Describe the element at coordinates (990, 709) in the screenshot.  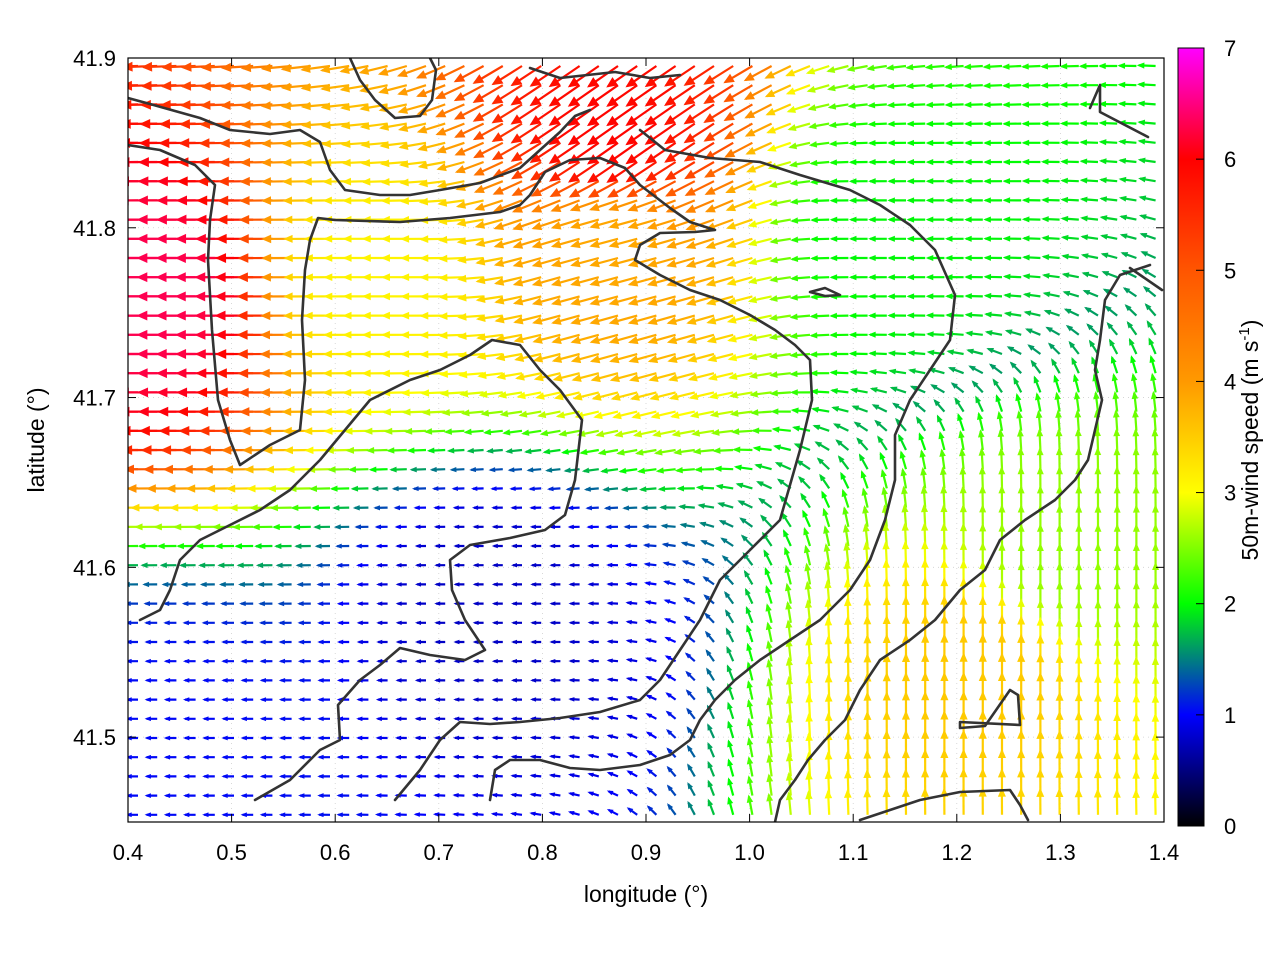
I see `coastline-small-island` at that location.